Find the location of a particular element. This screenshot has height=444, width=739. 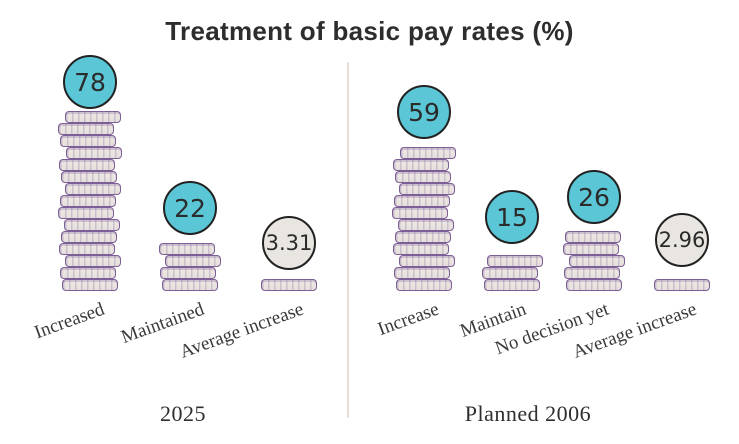

group-label: Planned 2006 is located at coordinates (528, 413).